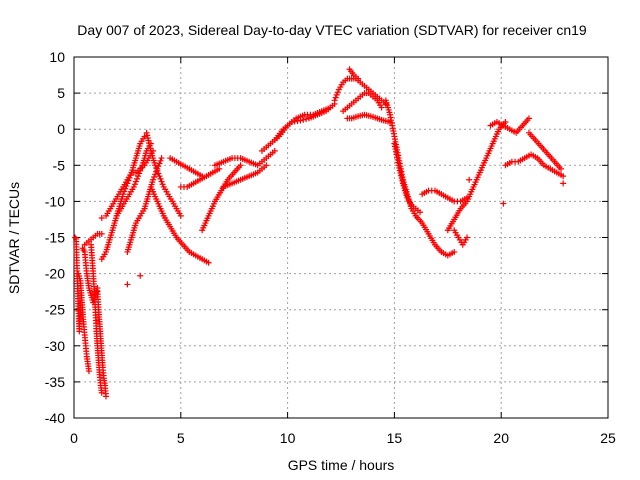  Describe the element at coordinates (74, 438) in the screenshot. I see `x-tick-label: 0` at that location.